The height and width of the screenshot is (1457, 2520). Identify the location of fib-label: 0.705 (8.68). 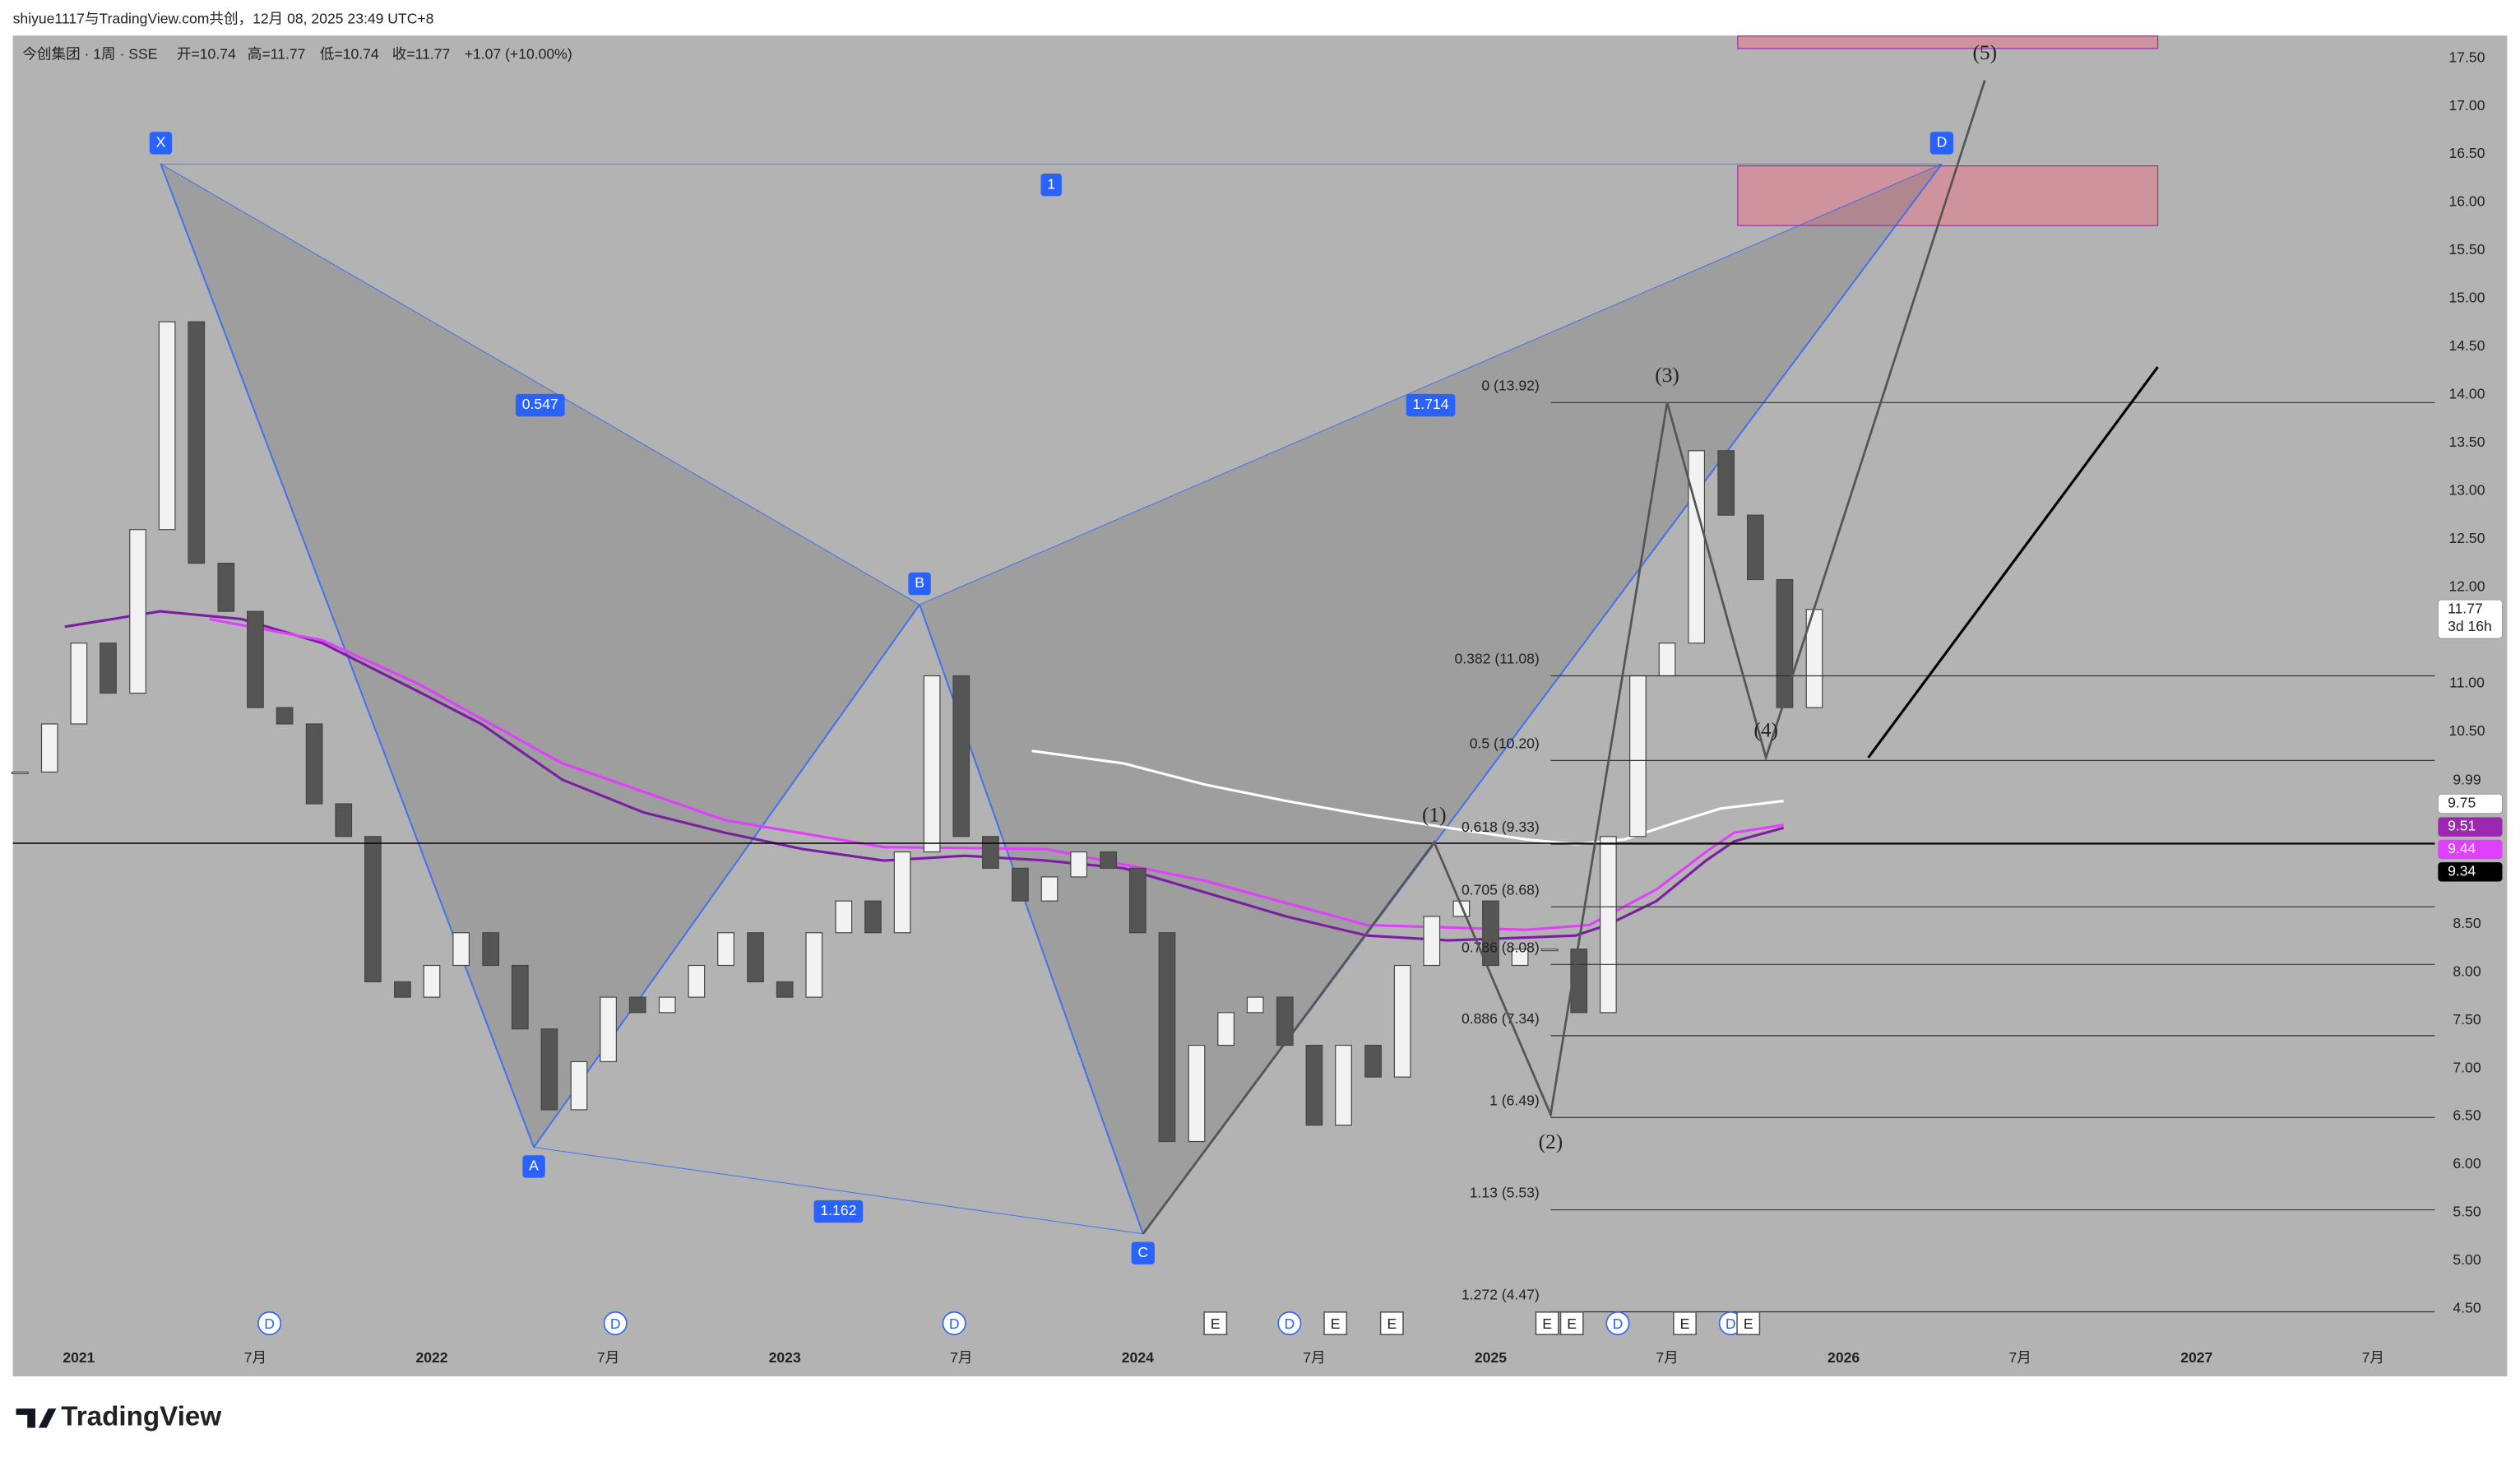
(1501, 889).